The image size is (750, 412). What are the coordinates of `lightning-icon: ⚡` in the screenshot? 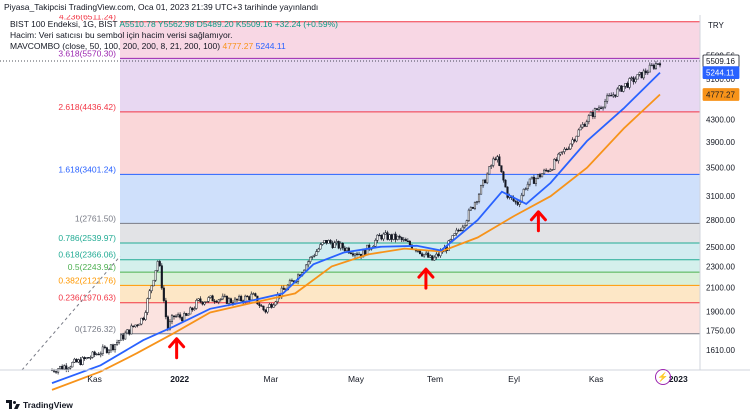 It's located at (663, 377).